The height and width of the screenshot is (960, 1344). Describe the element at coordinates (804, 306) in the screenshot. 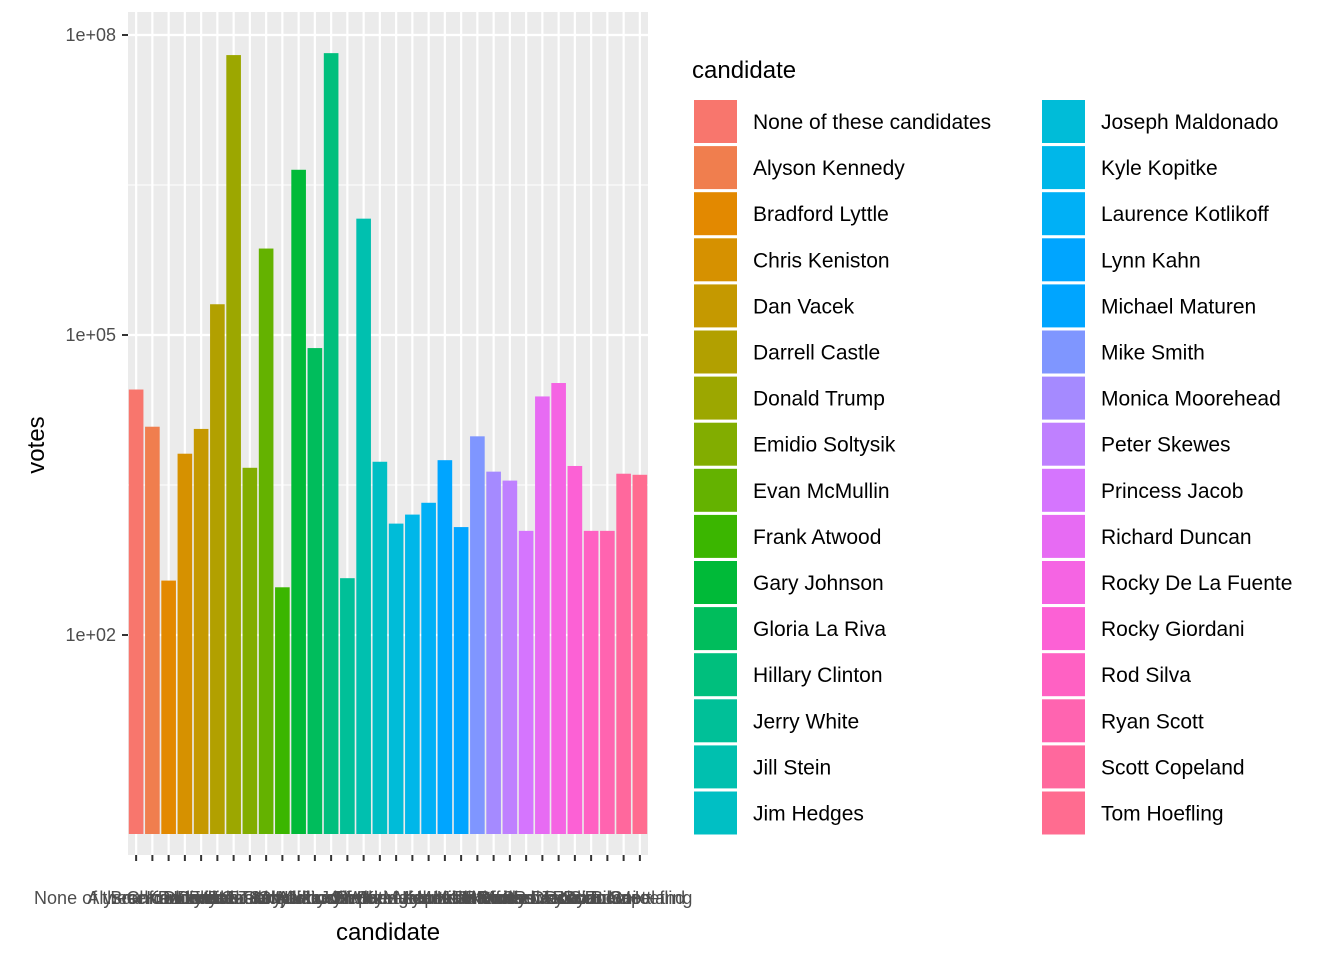

I see `legend-label: Dan Vacek` at that location.